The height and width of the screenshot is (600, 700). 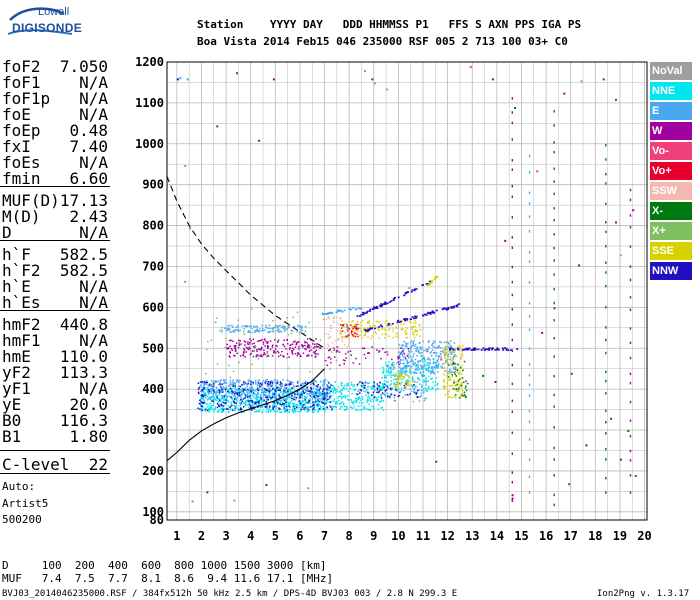 I want to click on x-tick-label: 6, so click(x=299, y=536).